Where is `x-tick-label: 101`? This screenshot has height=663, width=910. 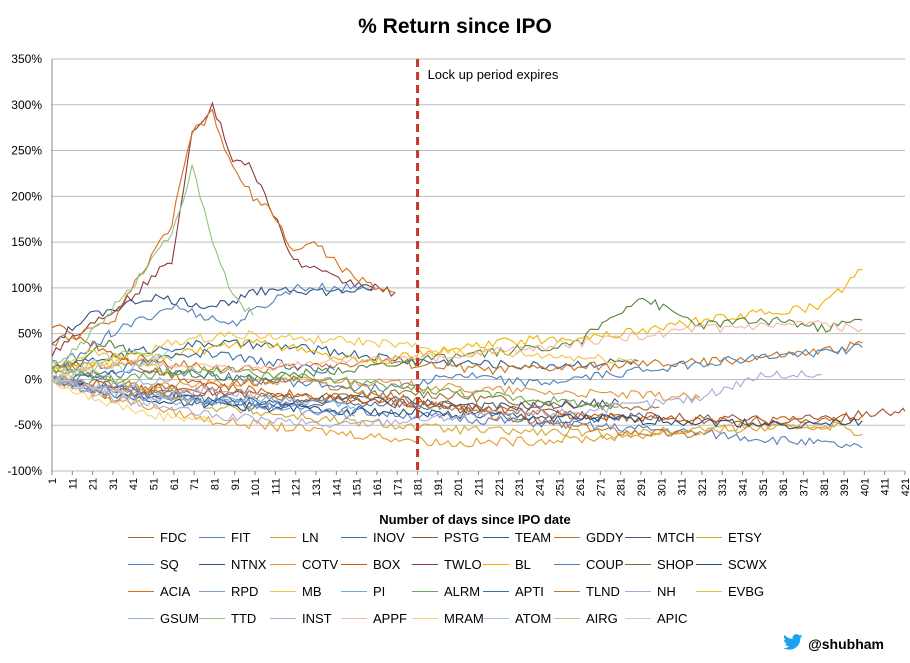
x-tick-label: 101 is located at coordinates (256, 487).